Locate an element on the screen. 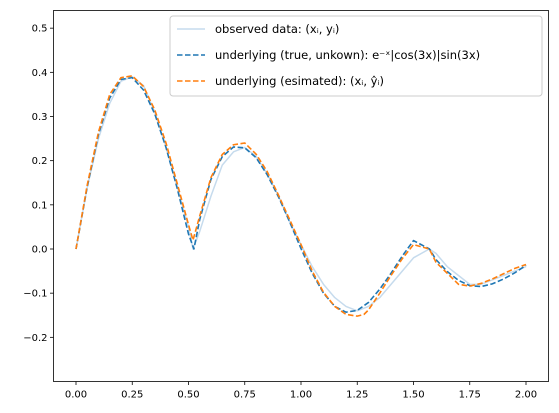  y-tick-label: 0.1 is located at coordinates (40, 205).